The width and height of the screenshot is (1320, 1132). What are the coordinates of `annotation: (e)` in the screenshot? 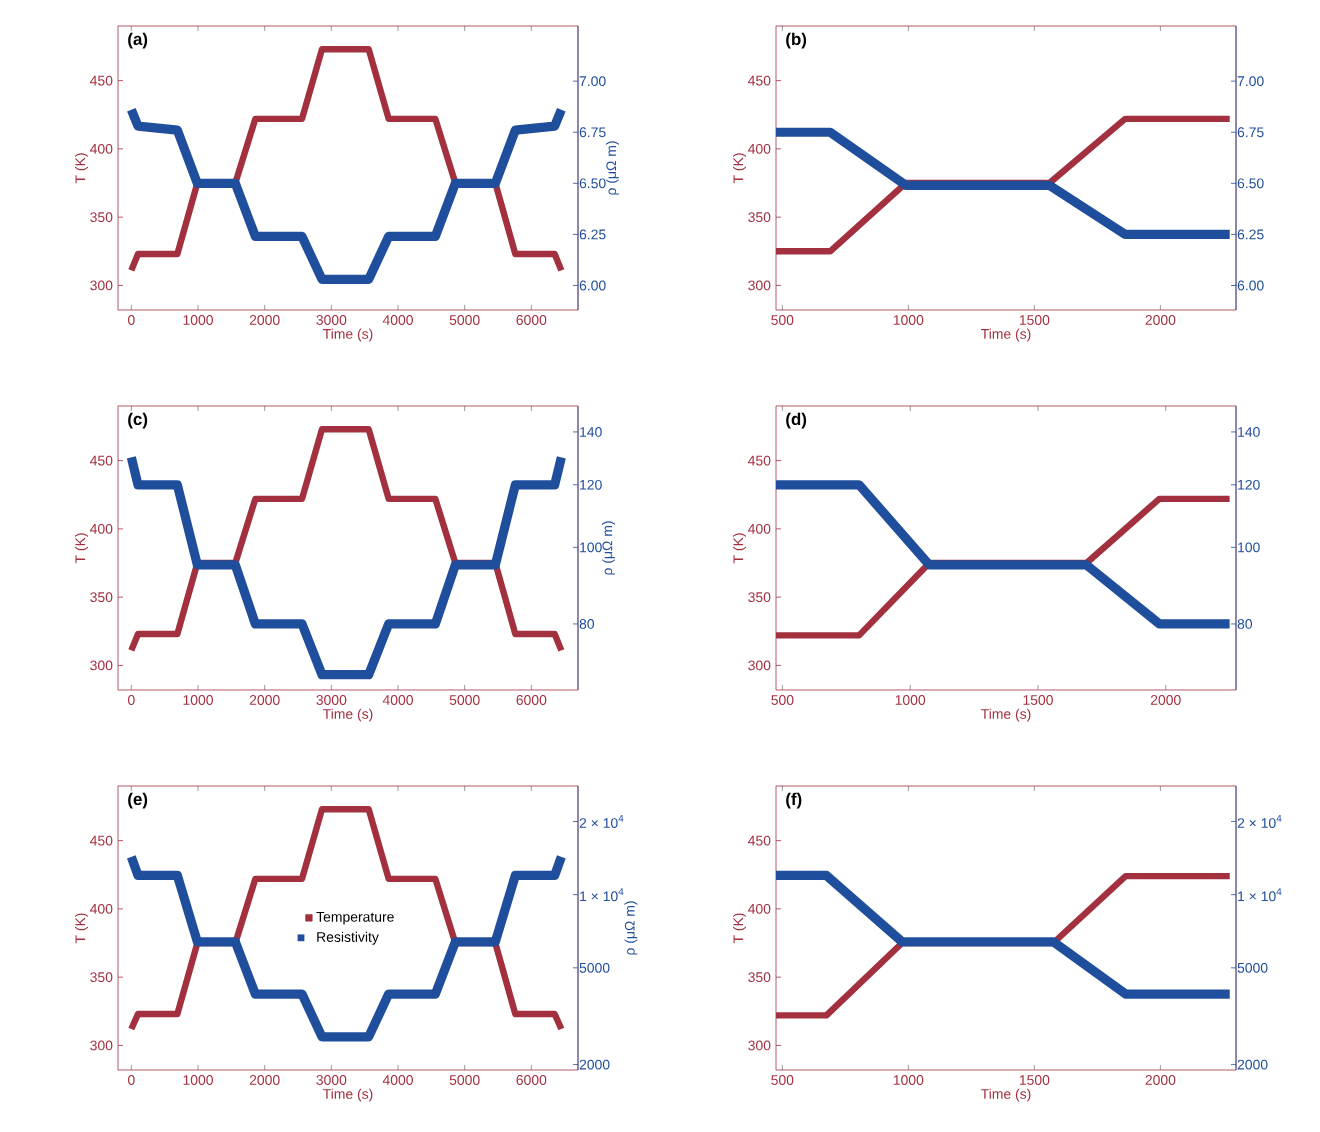 It's located at (138, 800).